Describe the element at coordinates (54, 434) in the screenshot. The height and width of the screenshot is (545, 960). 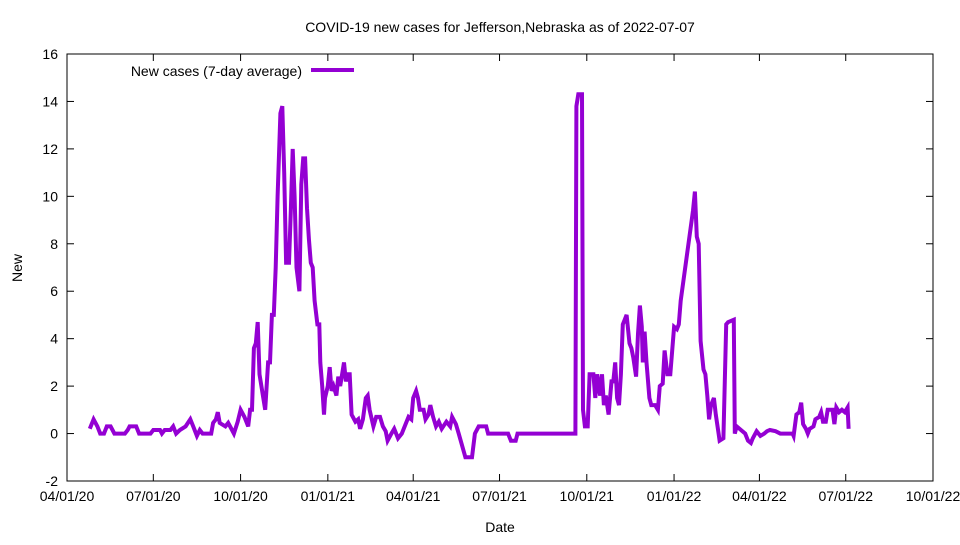
I see `y-tick-label: 0` at that location.